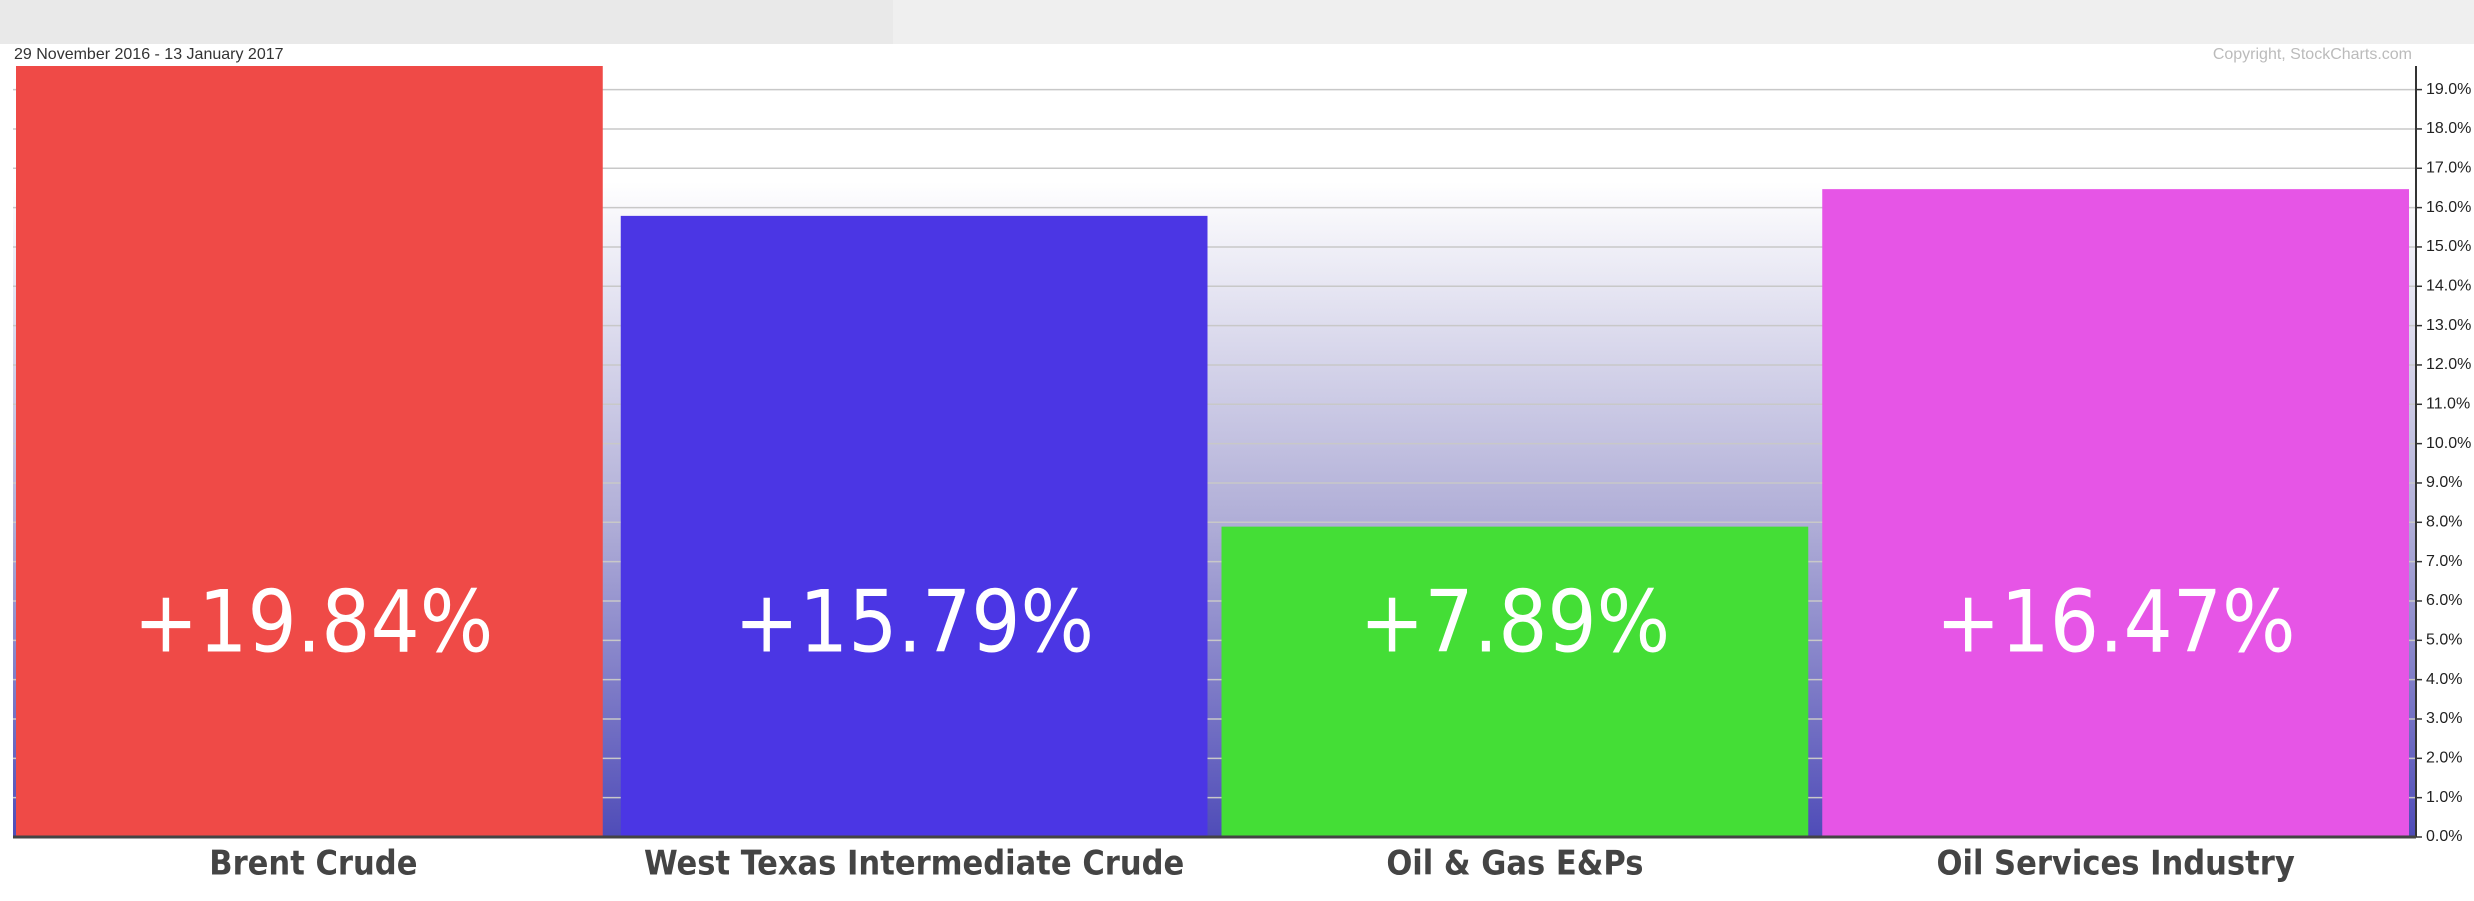  Describe the element at coordinates (2448, 246) in the screenshot. I see `y-tick-label: 15.0%` at that location.